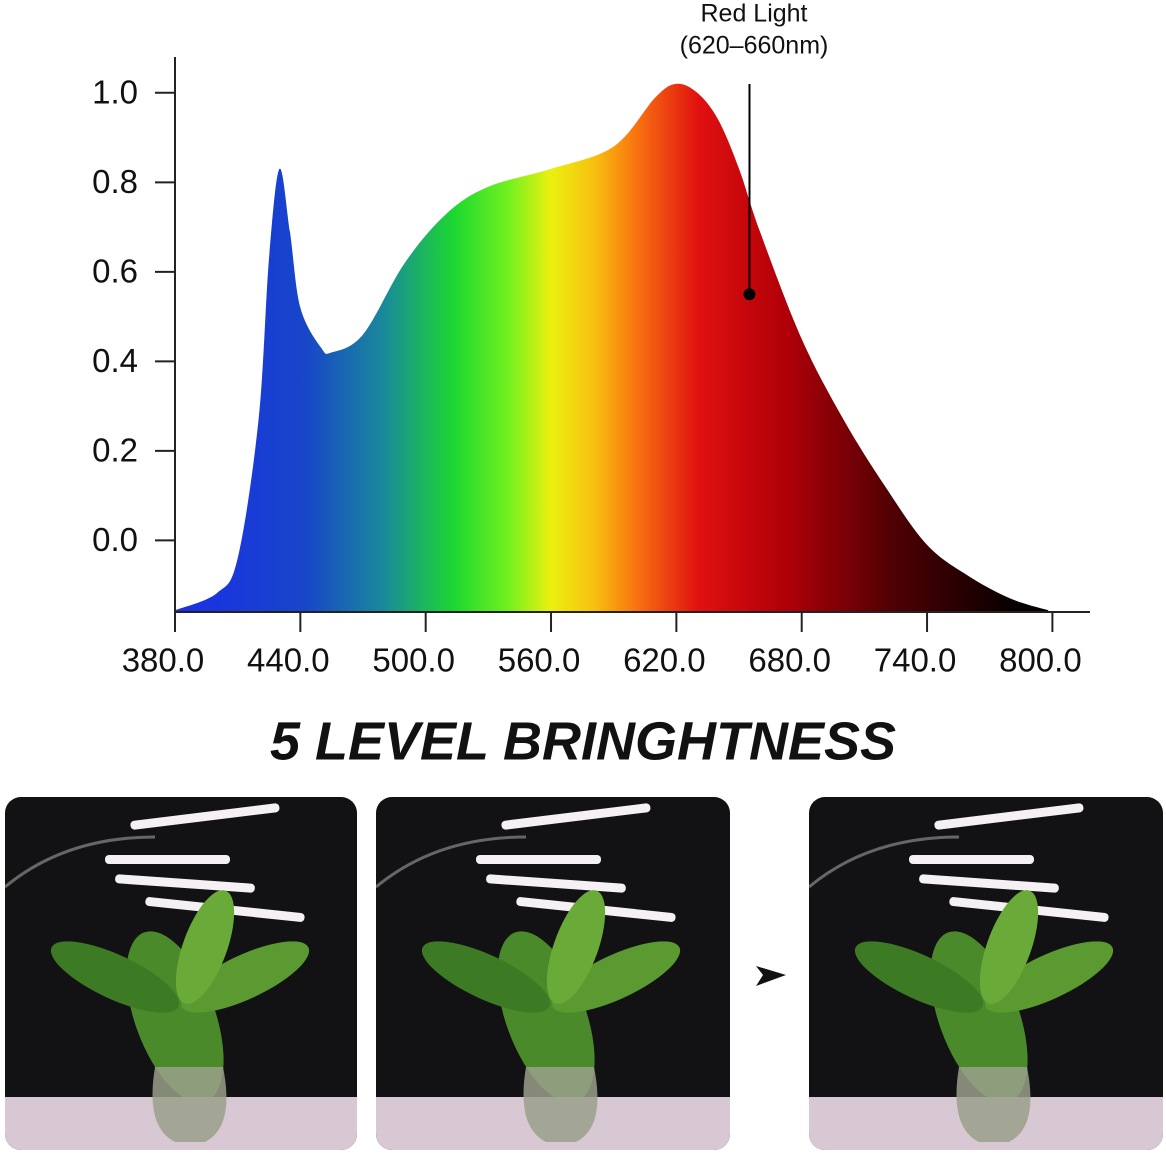  Describe the element at coordinates (771, 976) in the screenshot. I see `arrow-icon` at that location.